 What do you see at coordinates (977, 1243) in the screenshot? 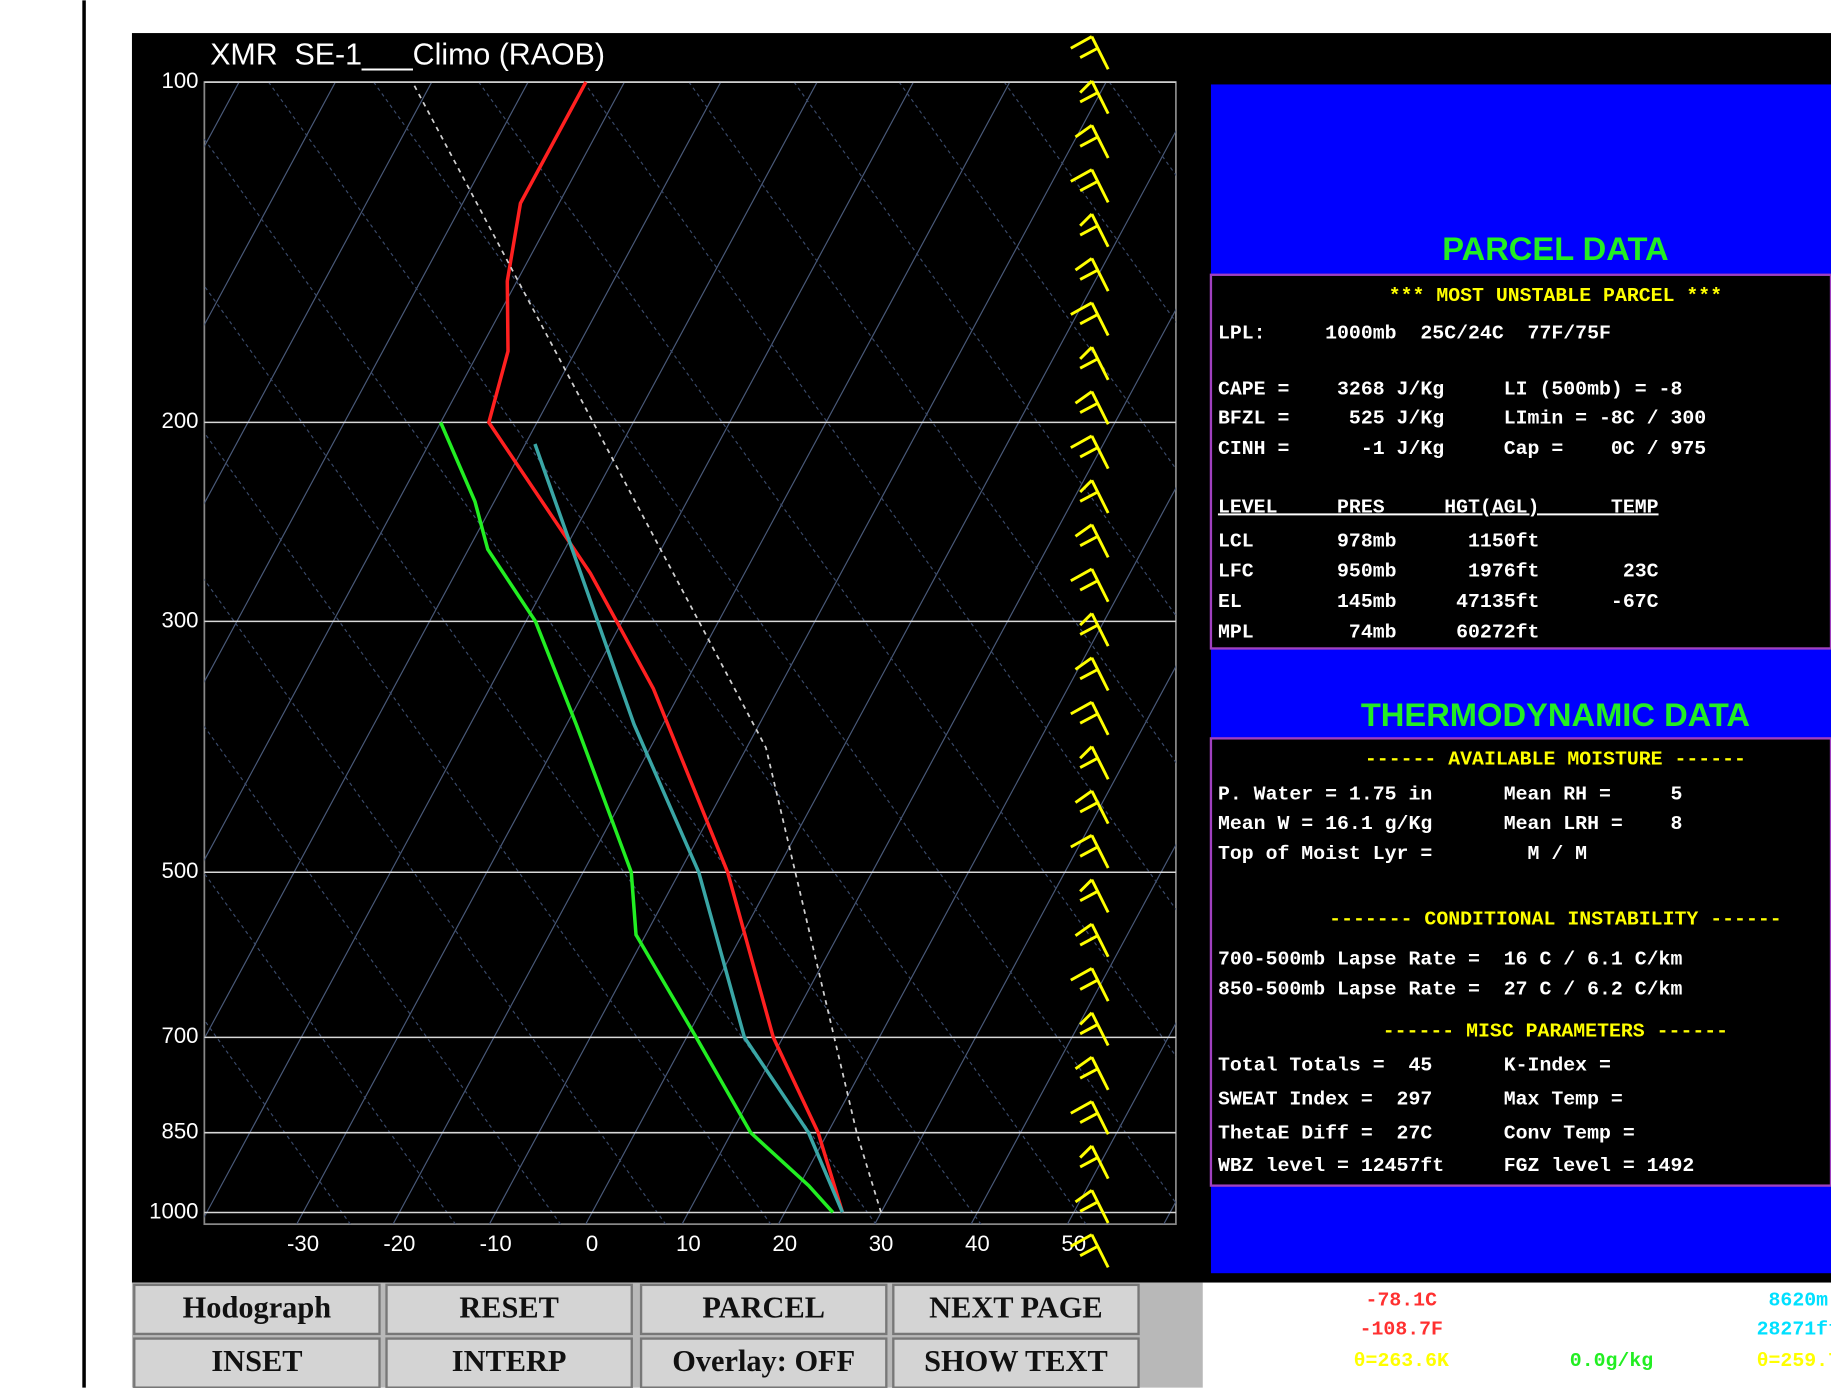
I see `x-tick-label: 40` at bounding box center [977, 1243].